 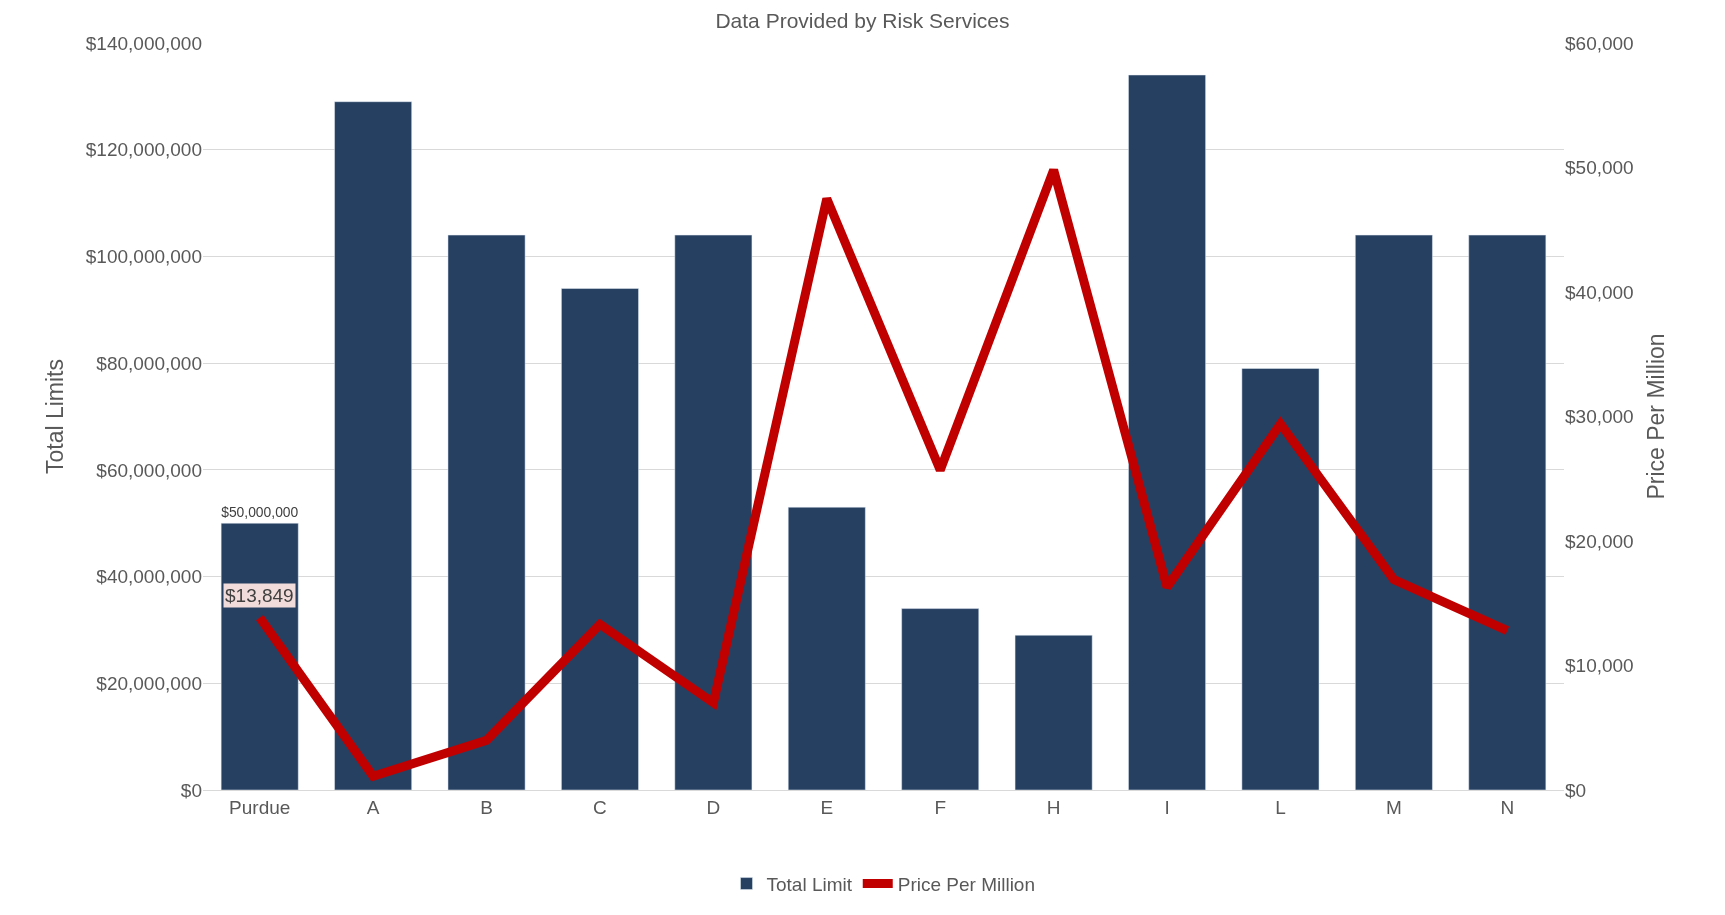 I want to click on y2-tick-label: $40,000, so click(x=1599, y=292).